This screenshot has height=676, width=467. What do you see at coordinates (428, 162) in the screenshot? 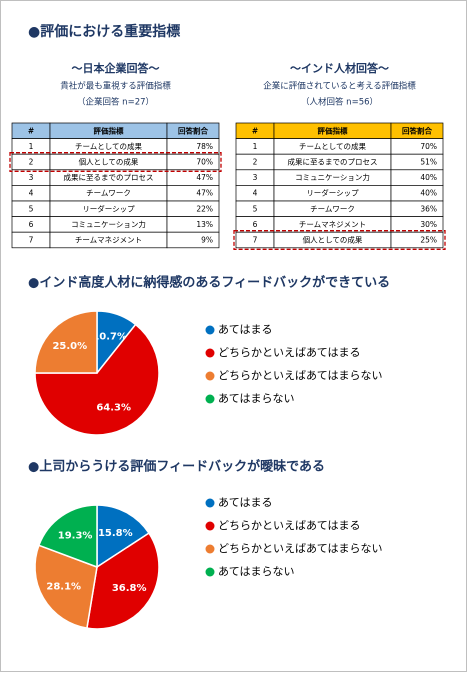
I see `cell-text: 51%` at bounding box center [428, 162].